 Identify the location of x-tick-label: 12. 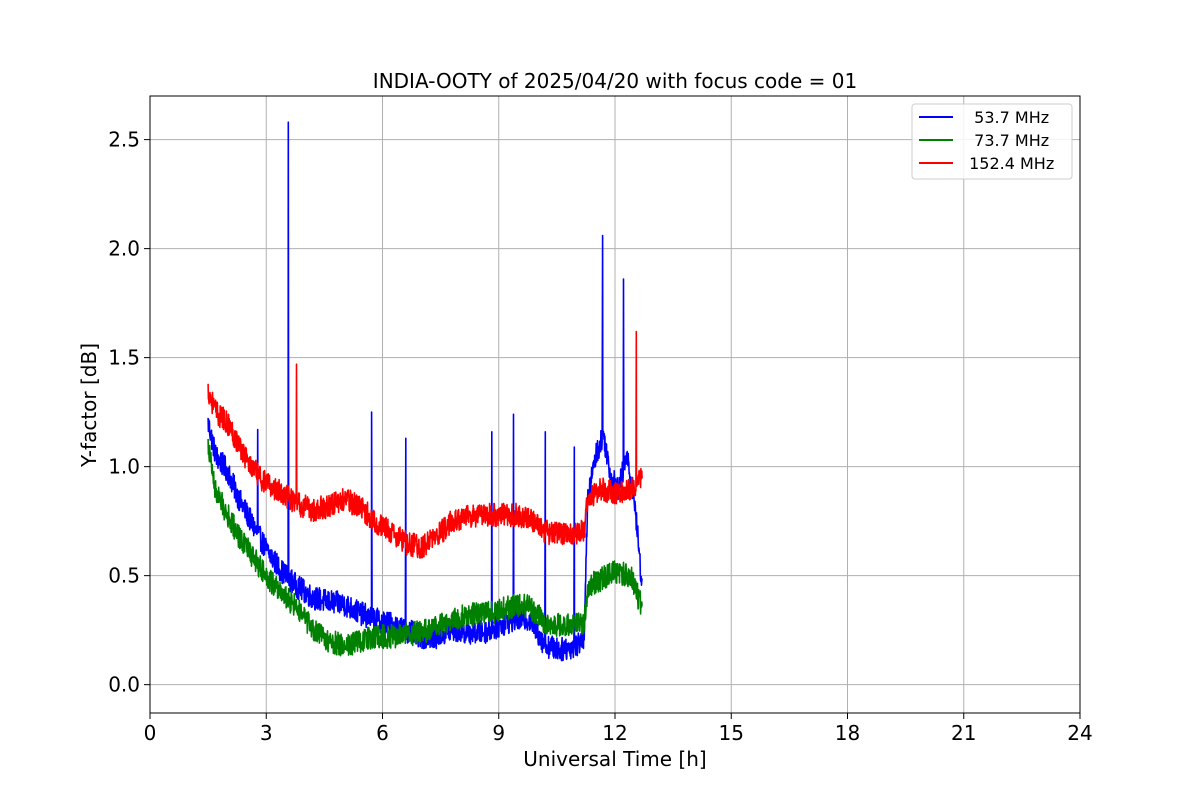
(614, 733).